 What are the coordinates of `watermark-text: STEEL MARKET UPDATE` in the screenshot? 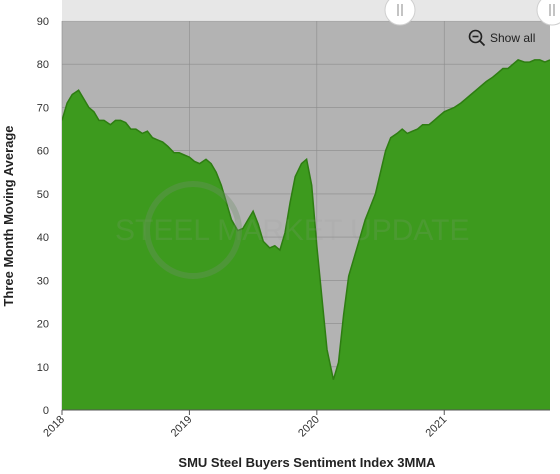 It's located at (292, 230).